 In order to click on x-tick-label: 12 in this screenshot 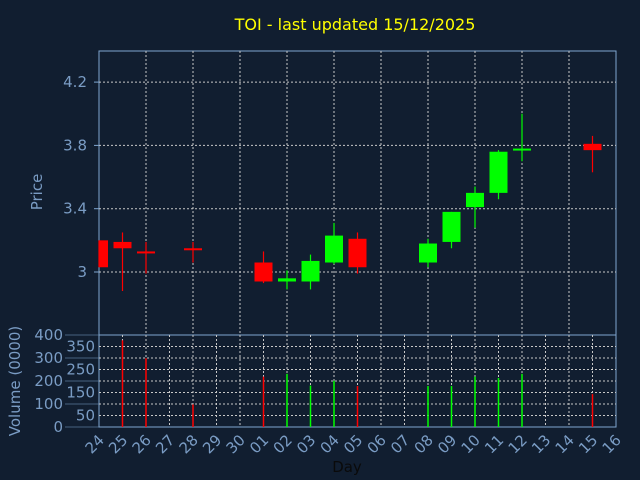, I will do `click(518, 444)`.